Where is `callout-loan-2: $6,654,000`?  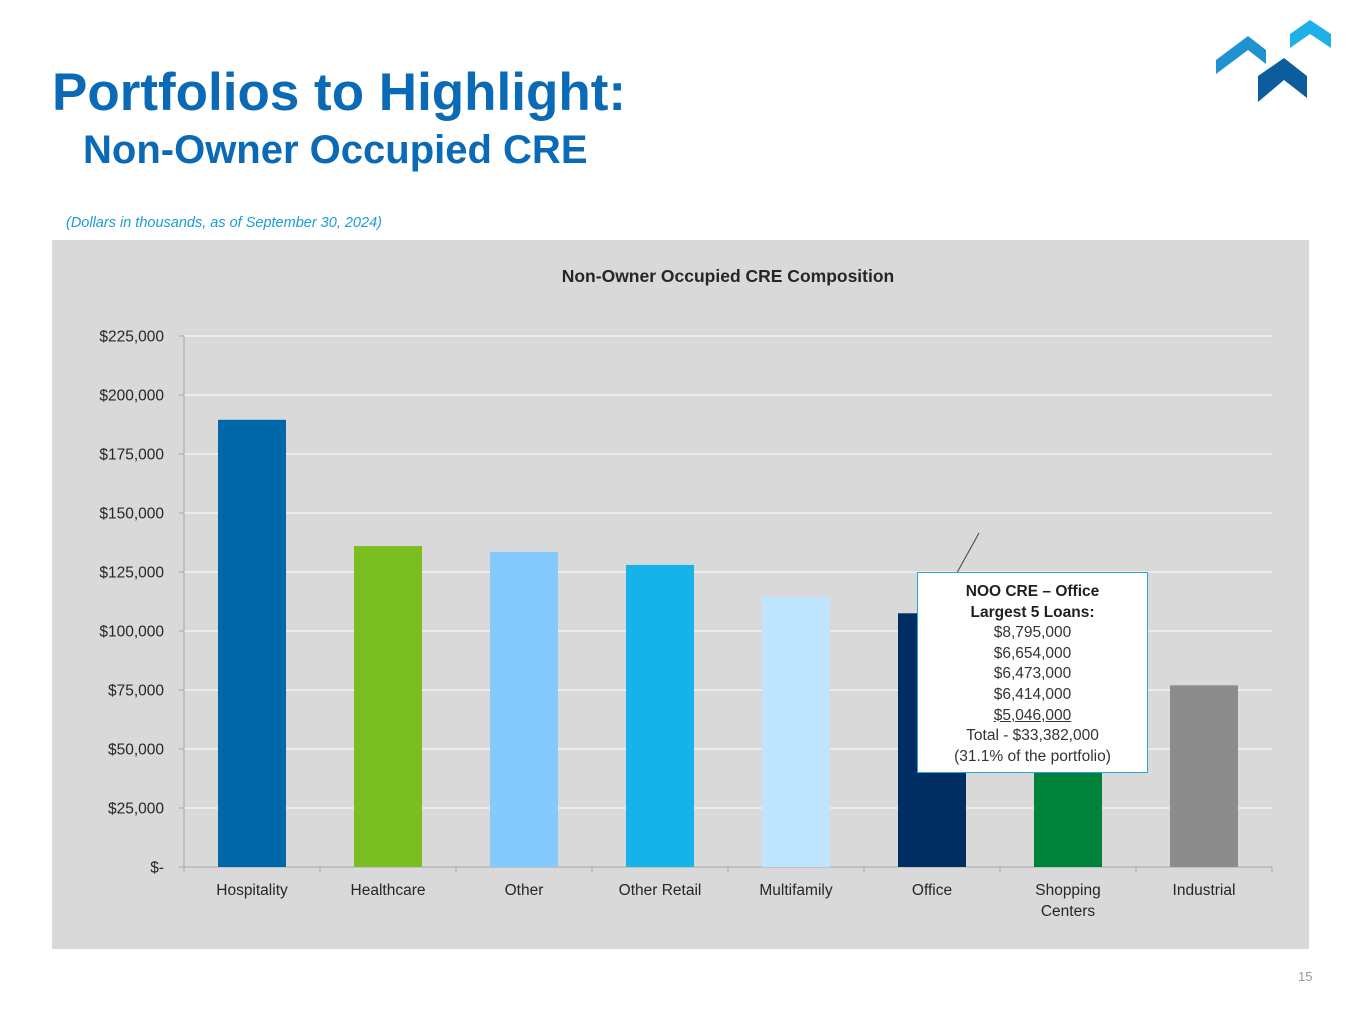
callout-loan-2: $6,654,000 is located at coordinates (1032, 653).